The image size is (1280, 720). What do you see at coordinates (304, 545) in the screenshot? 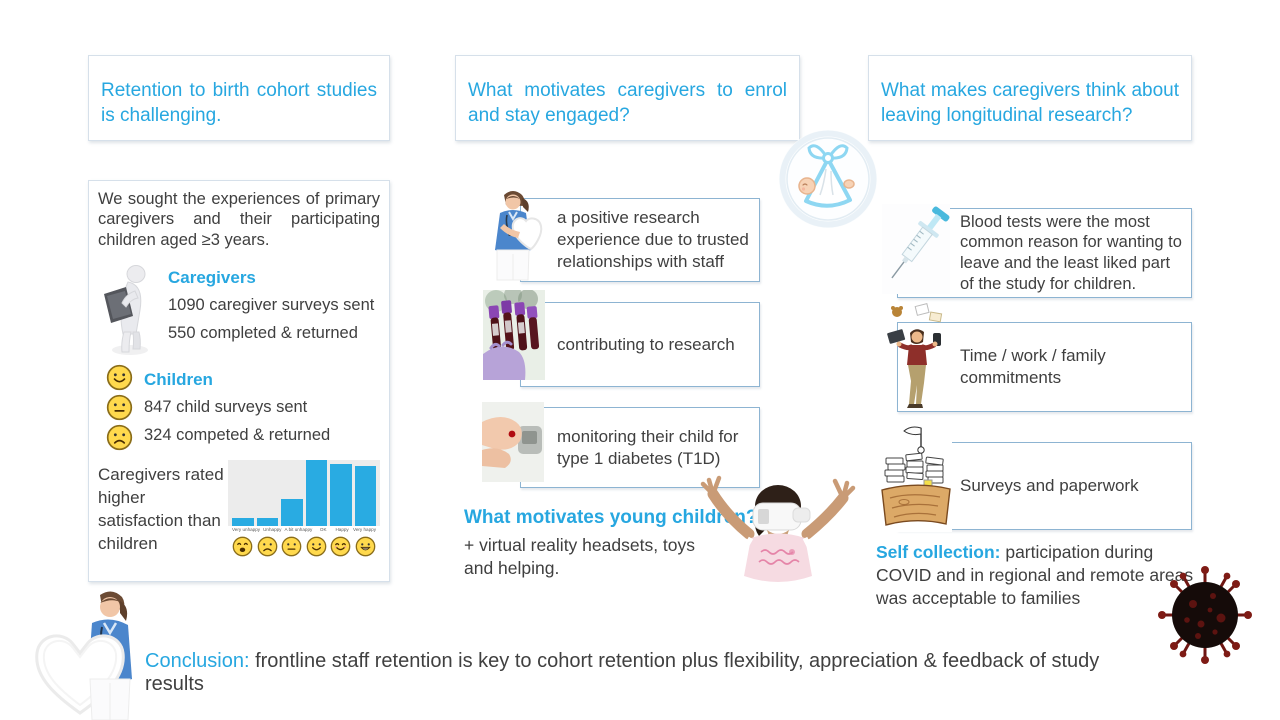
I see `chart-face-icons` at bounding box center [304, 545].